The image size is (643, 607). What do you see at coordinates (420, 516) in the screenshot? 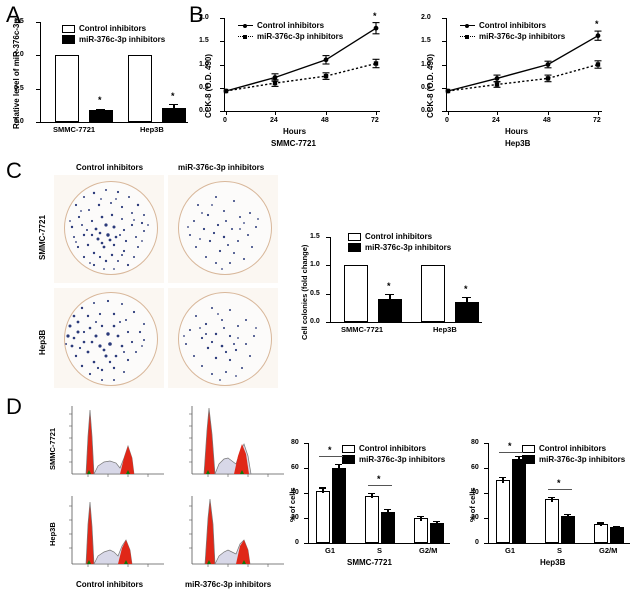
I see `errorcap-control-g2m-d-left` at bounding box center [420, 516].